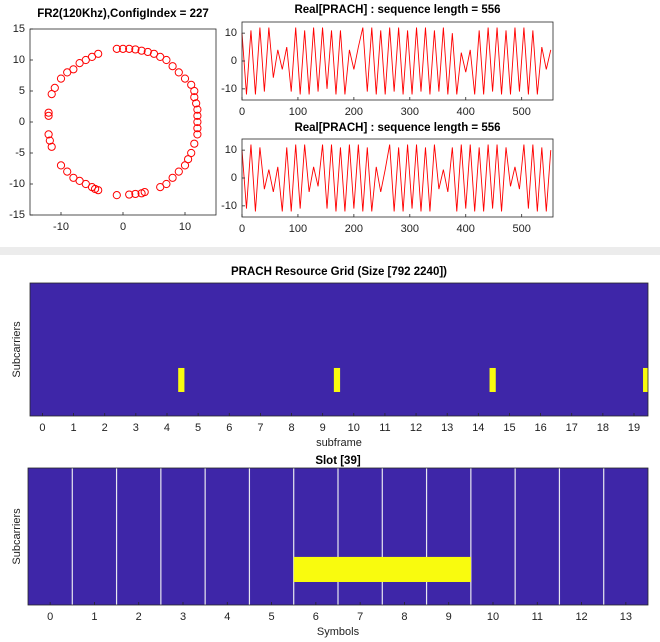 Image resolution: width=660 pixels, height=642 pixels. What do you see at coordinates (354, 229) in the screenshot?
I see `x-tick-label: 200` at bounding box center [354, 229].